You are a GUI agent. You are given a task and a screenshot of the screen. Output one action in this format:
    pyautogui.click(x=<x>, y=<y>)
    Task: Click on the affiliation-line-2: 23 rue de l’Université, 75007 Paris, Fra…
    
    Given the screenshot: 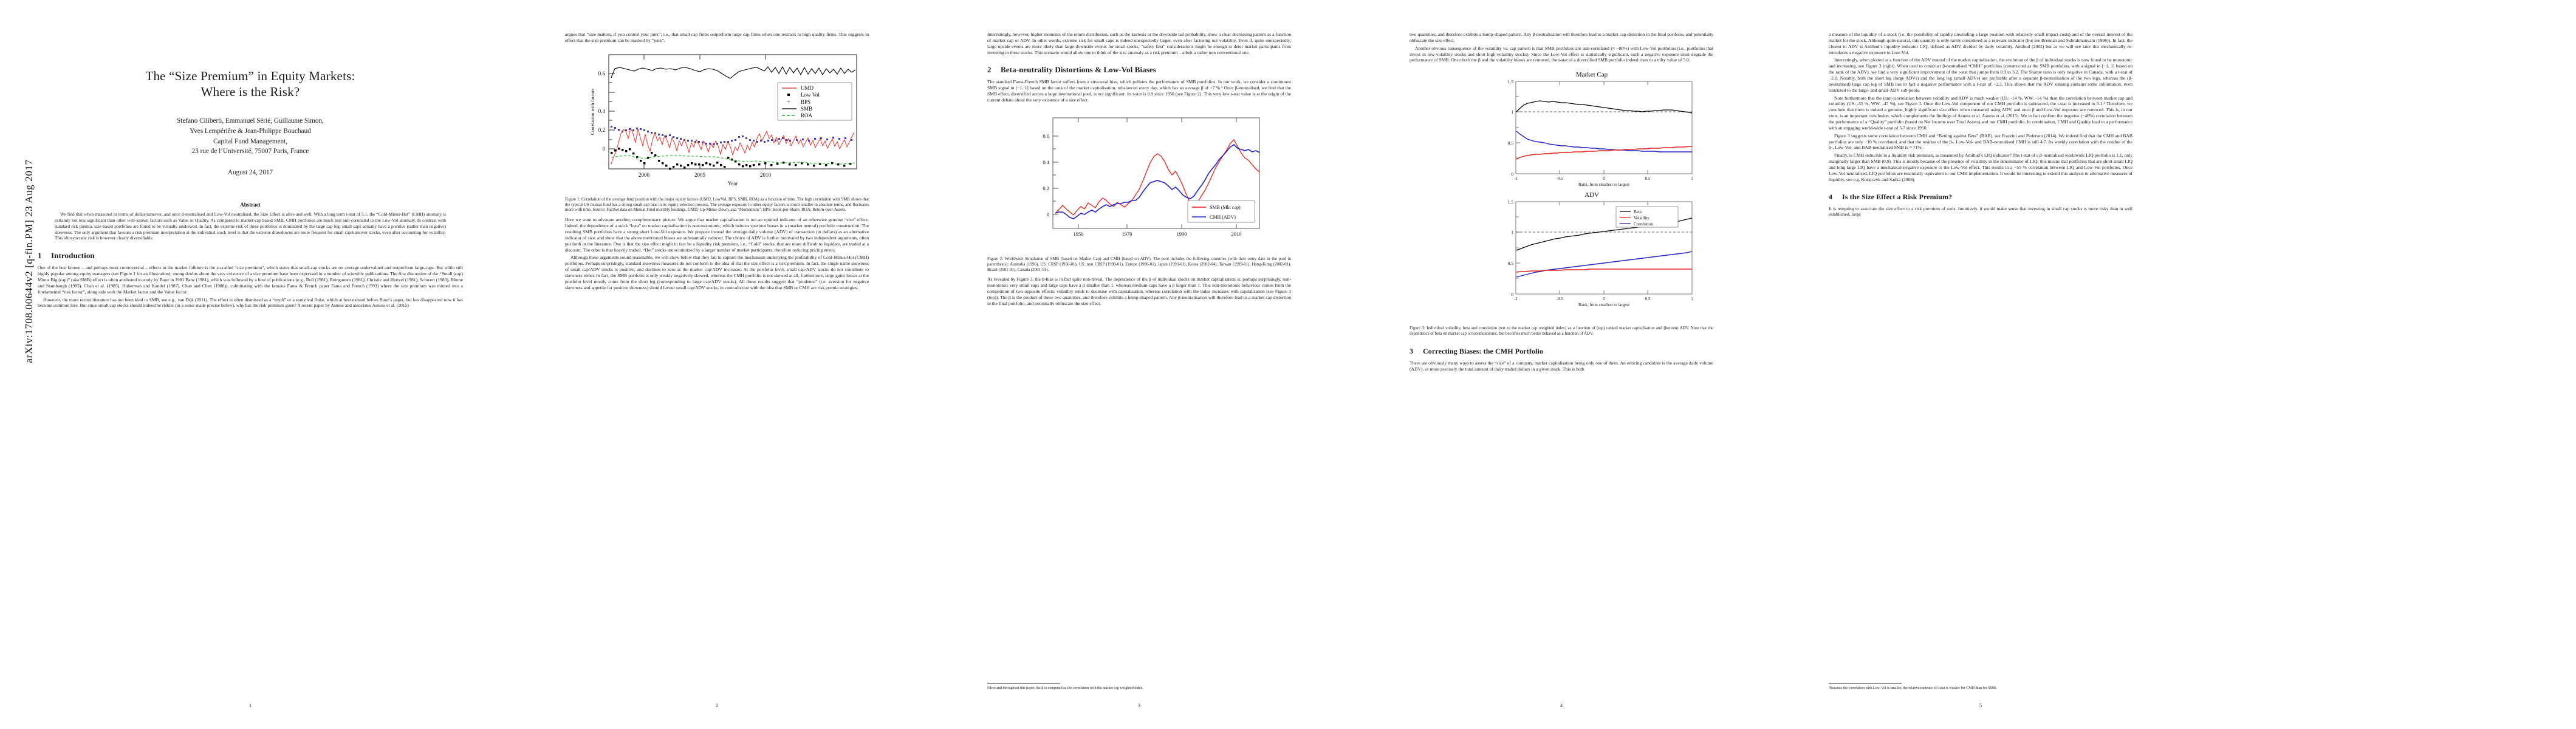 What is the action you would take?
    pyautogui.click(x=250, y=152)
    